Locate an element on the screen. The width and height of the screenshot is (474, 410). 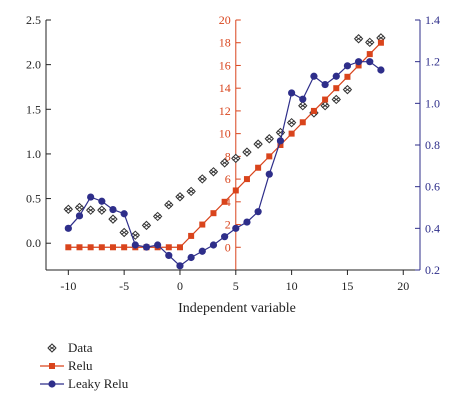
middle-tick-label: 4 is located at coordinates (228, 202).